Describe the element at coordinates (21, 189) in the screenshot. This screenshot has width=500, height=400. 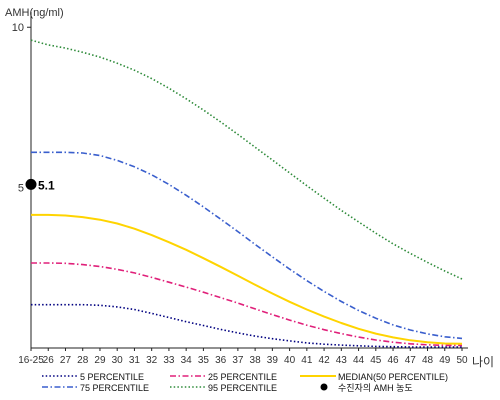
I see `y-tick-label: 5` at that location.